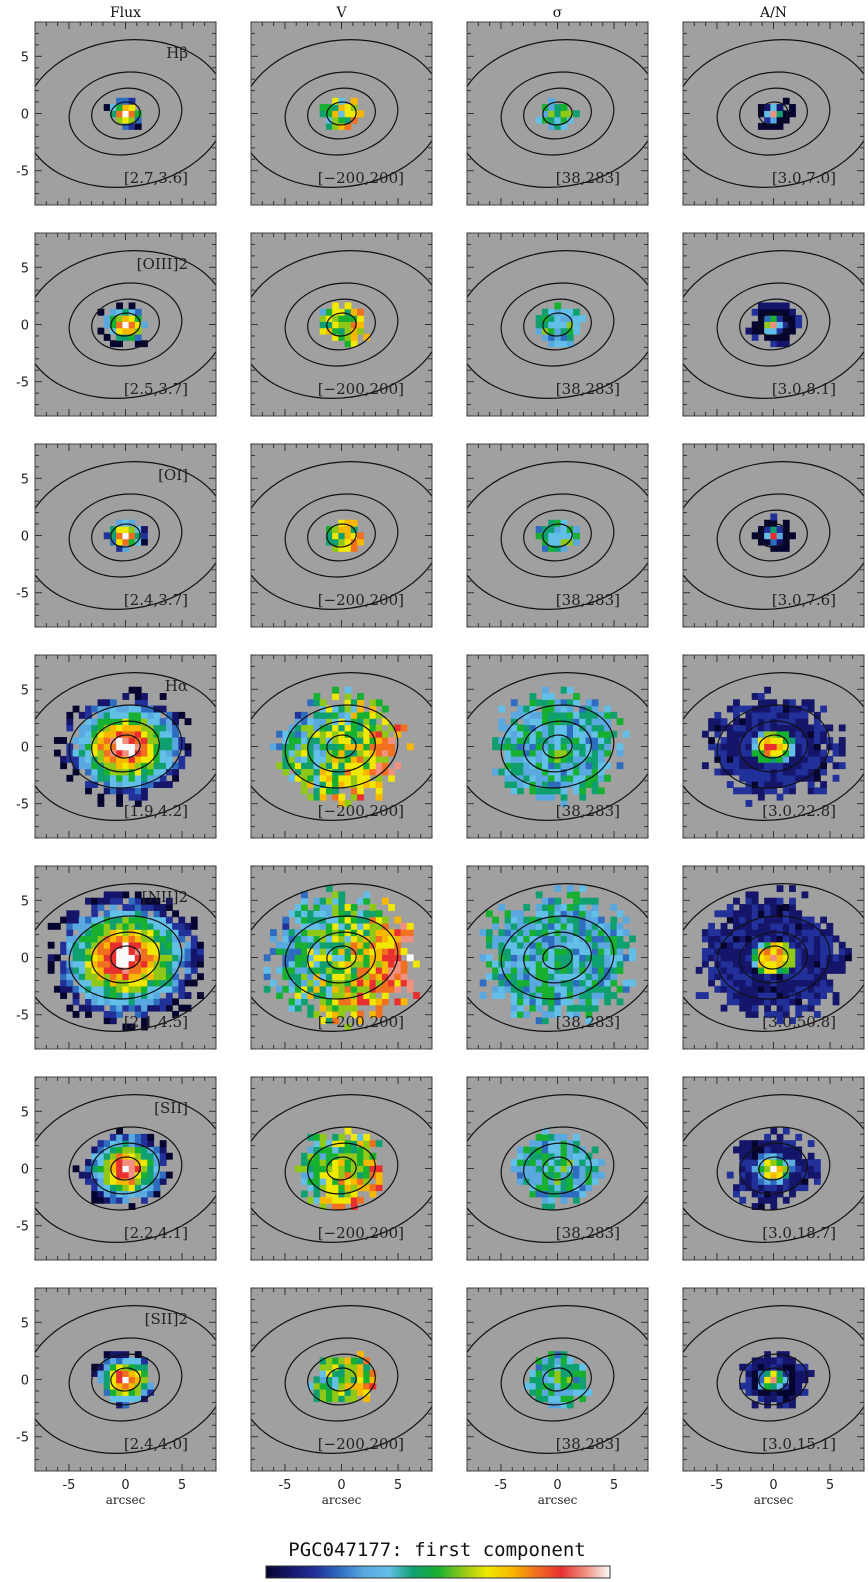  What do you see at coordinates (173, 475) in the screenshot?
I see `emission-line-label: [OI]` at bounding box center [173, 475].